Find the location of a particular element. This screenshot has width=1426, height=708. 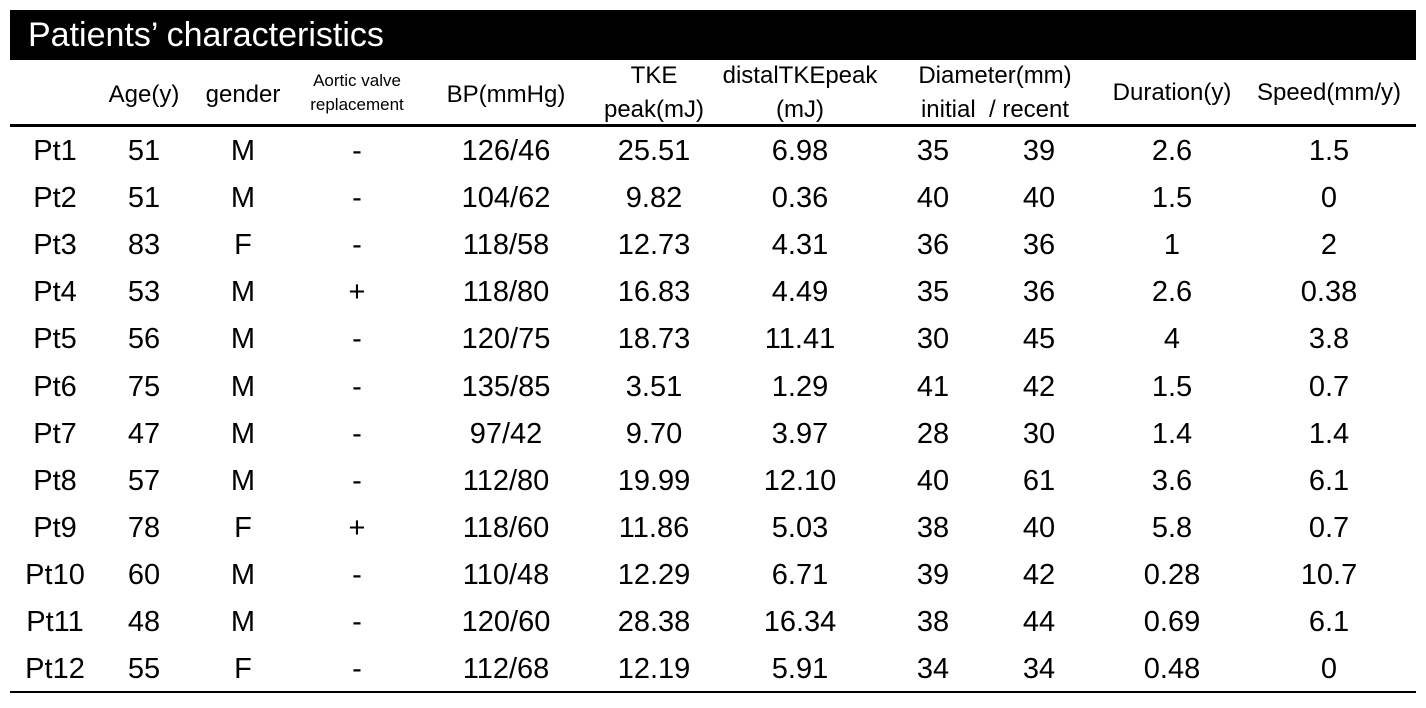

cell-tke-peak: 19.99 is located at coordinates (654, 480).